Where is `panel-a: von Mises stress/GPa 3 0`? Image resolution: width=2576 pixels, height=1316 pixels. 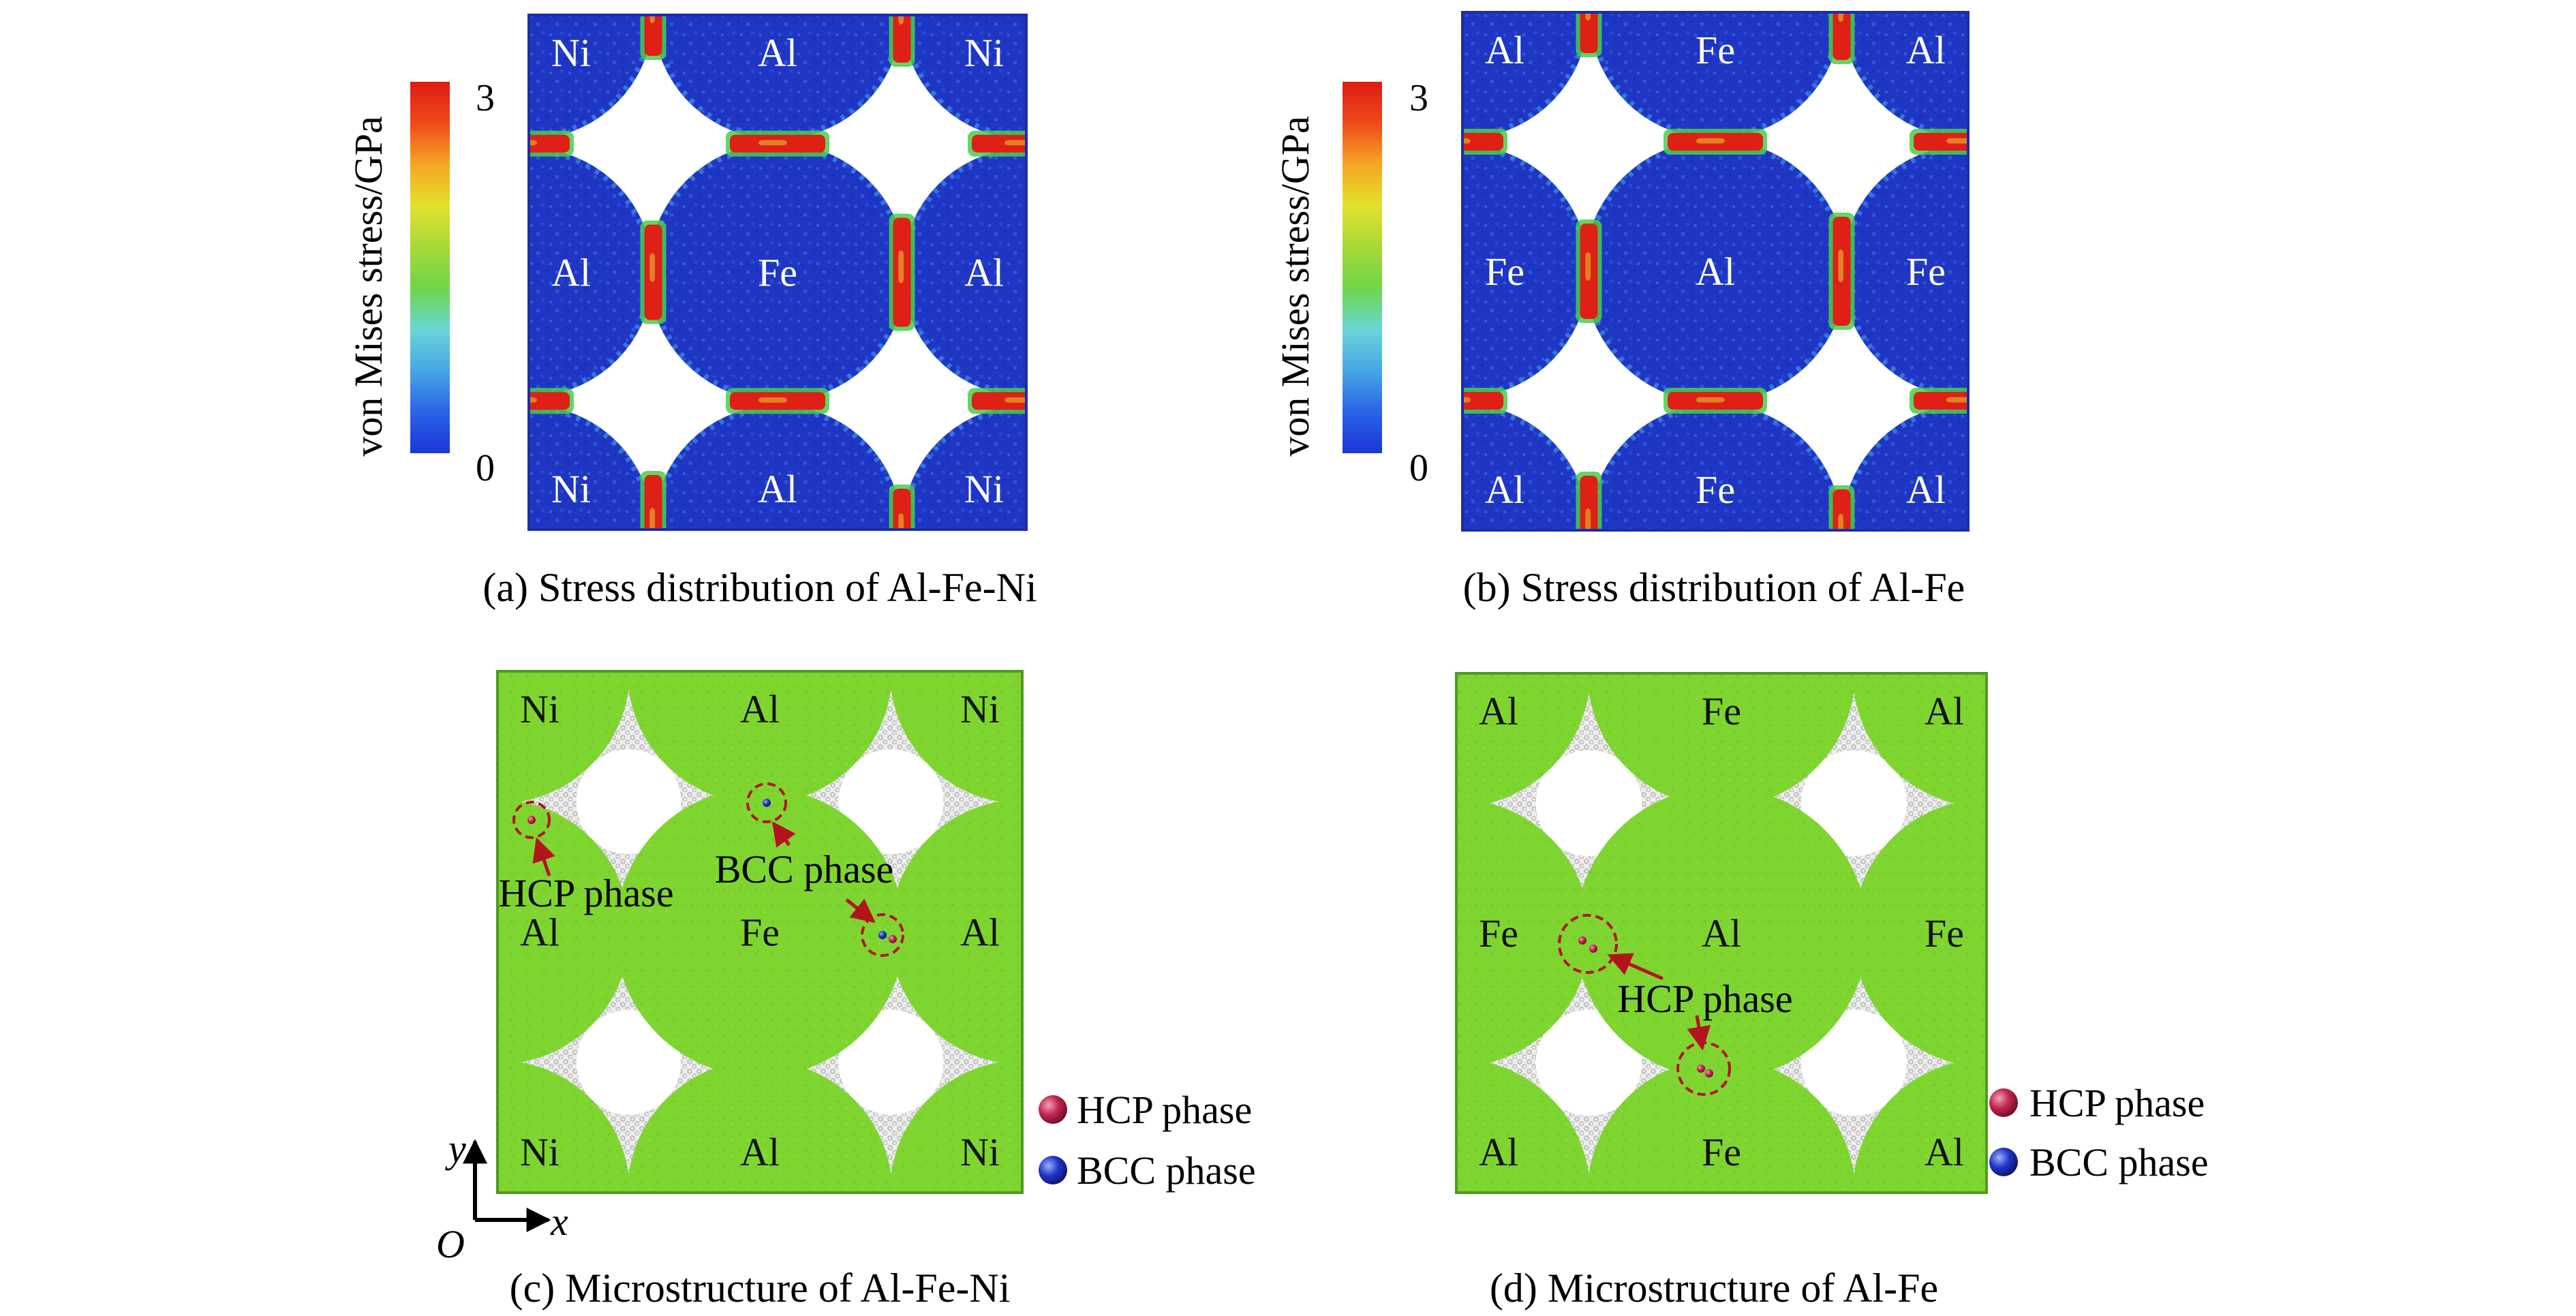 panel-a: von Mises stress/GPa 3 0 is located at coordinates (420, 283).